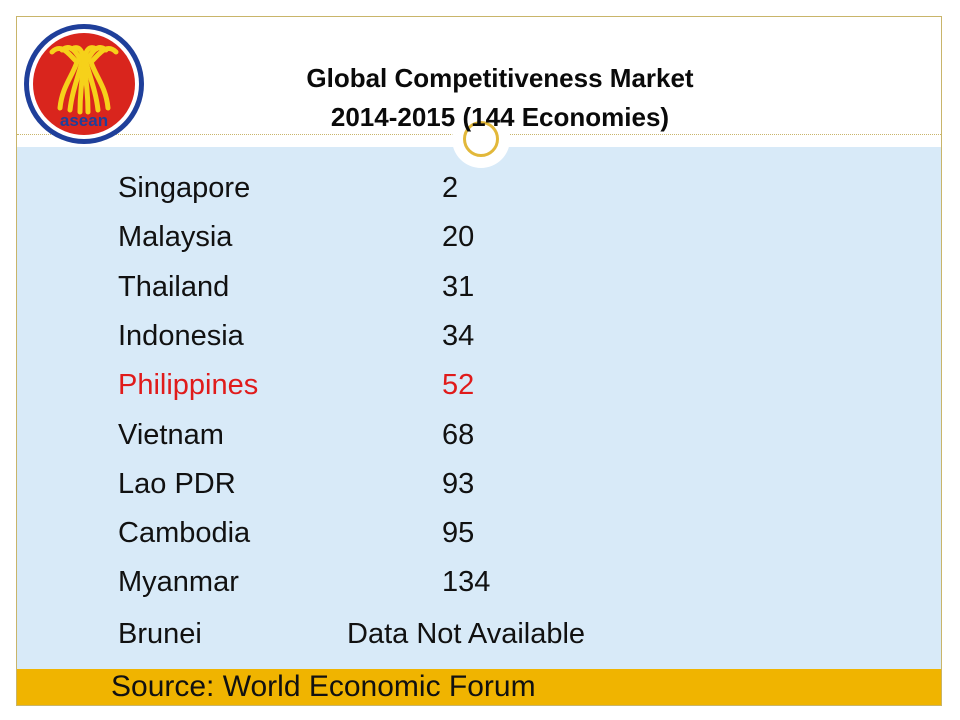 The width and height of the screenshot is (960, 720). Describe the element at coordinates (458, 484) in the screenshot. I see `country-rank: 93` at that location.